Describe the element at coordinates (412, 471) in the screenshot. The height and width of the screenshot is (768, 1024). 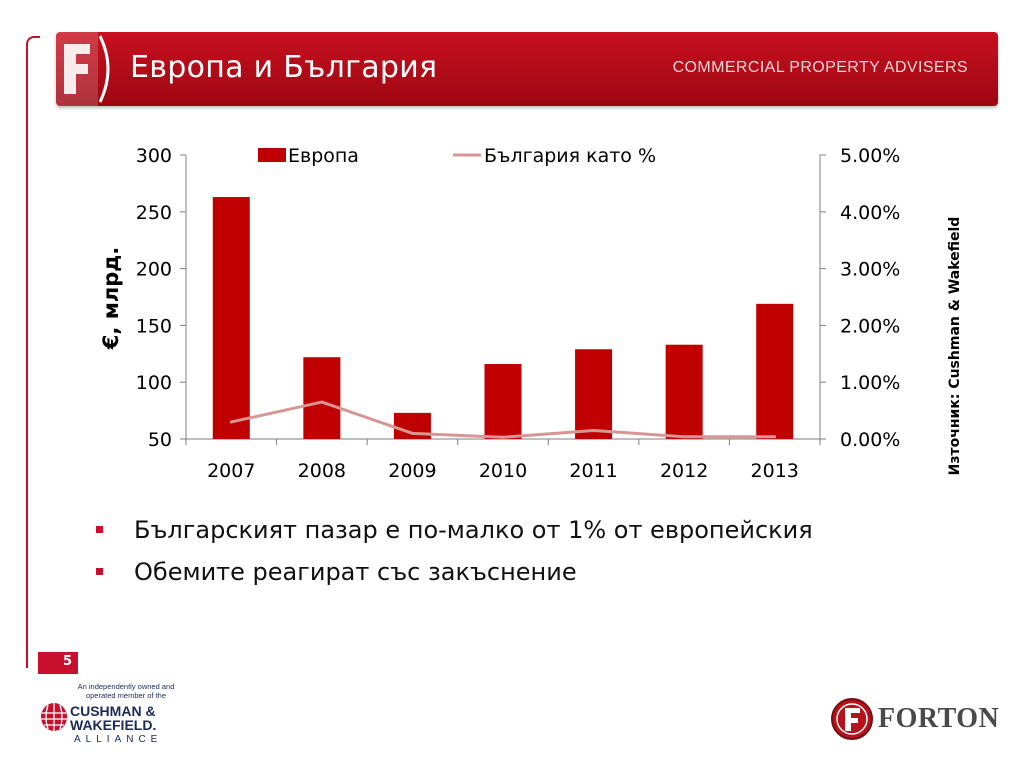
I see `x-tick-label: 2009` at that location.